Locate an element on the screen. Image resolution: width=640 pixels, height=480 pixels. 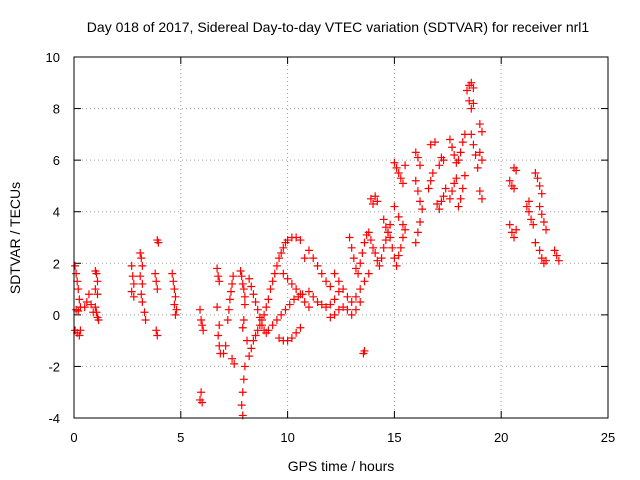
x-tick-label: 10 is located at coordinates (287, 437).